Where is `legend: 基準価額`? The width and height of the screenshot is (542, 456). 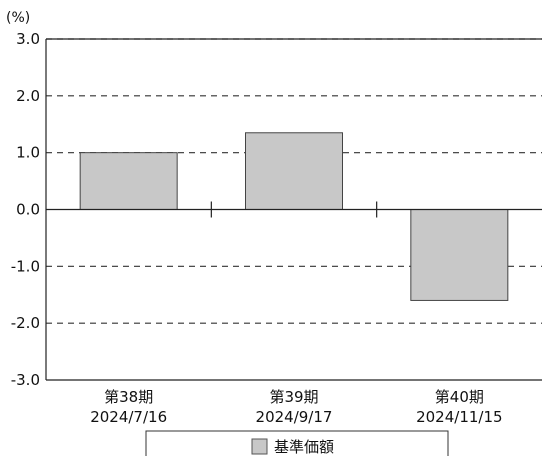 legend: 基準価額 is located at coordinates (297, 443).